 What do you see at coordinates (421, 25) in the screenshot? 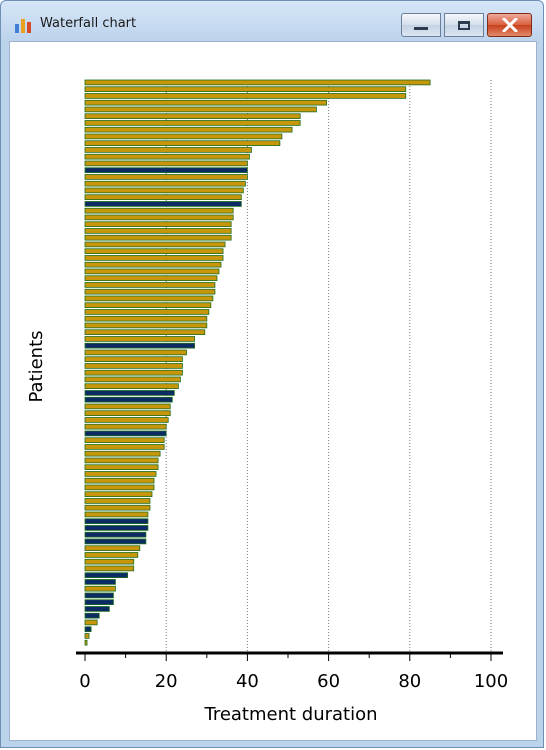
I see `minimize-button` at bounding box center [421, 25].